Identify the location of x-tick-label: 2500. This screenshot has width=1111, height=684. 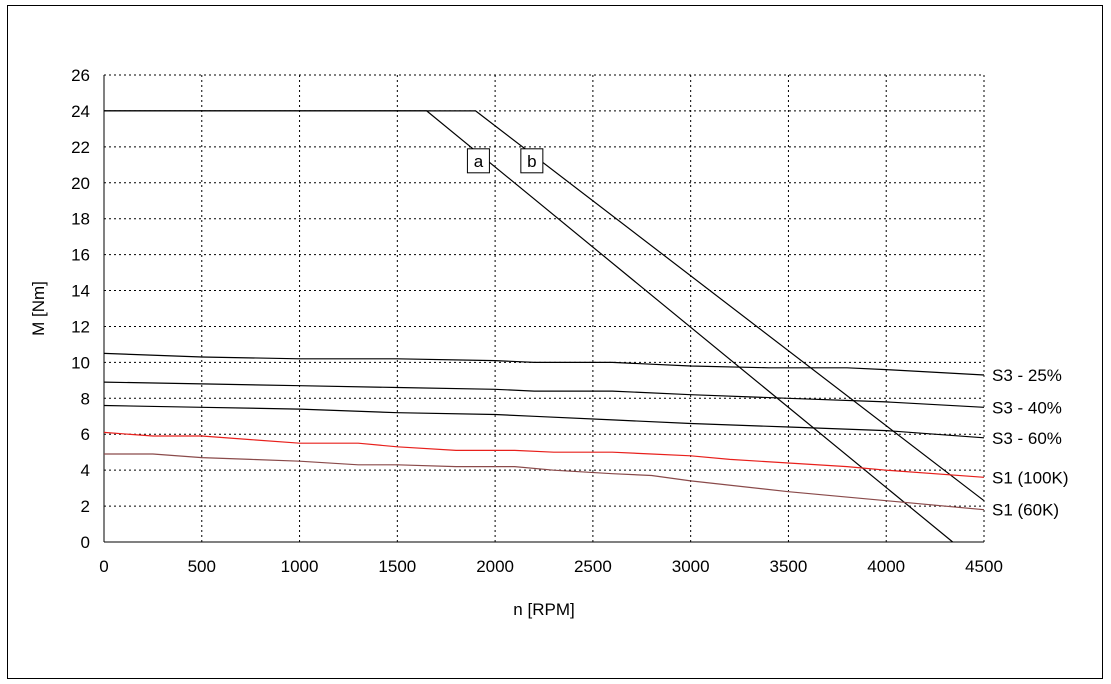
(593, 566).